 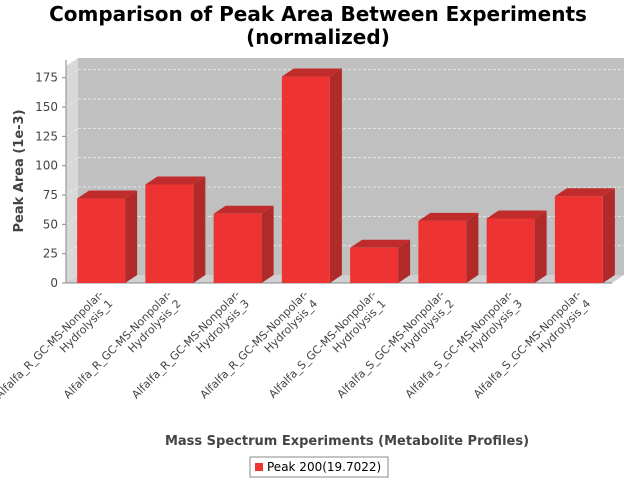 I want to click on y-tick-label: 125, so click(x=46, y=136).